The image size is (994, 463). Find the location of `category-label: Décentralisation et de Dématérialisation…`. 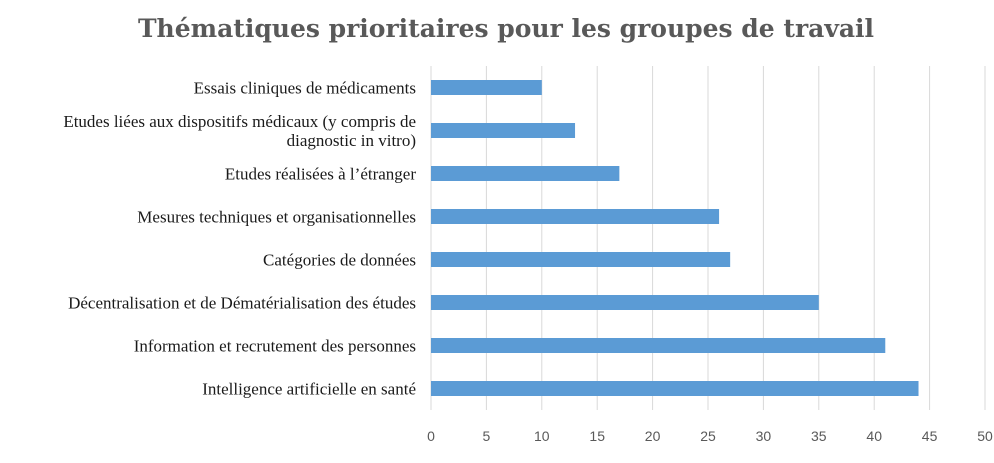

category-label: Décentralisation et de Dématérialisation… is located at coordinates (242, 303).